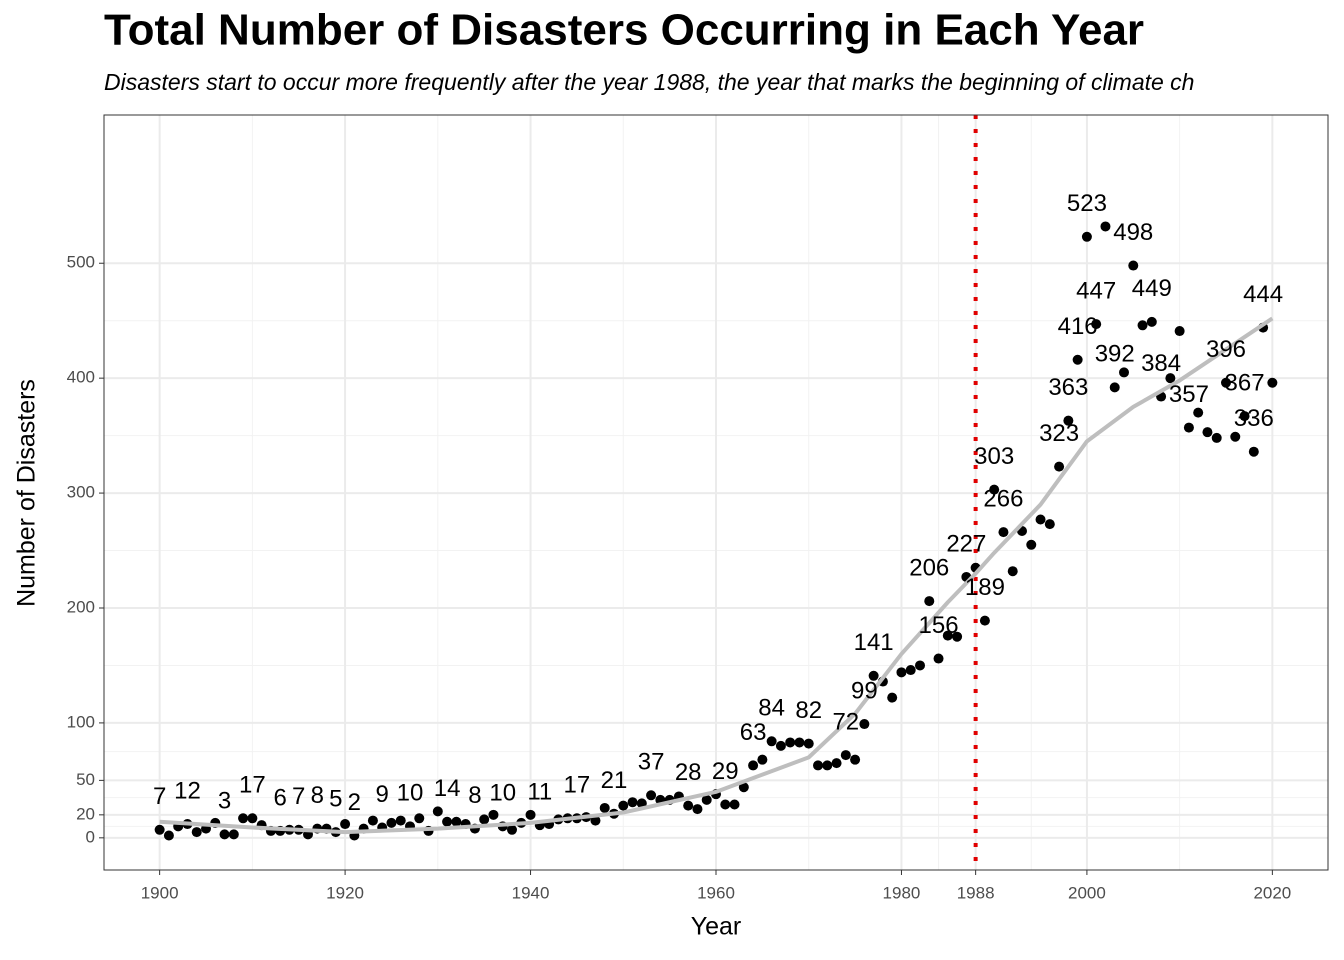  I want to click on data-label: 28, so click(688, 772).